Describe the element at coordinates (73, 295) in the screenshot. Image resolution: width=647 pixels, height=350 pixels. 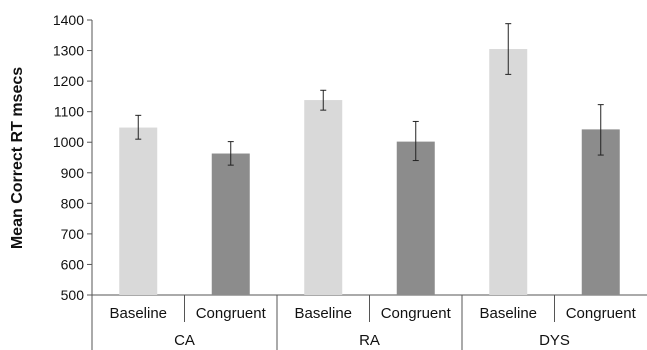
I see `y-tick-label: 500` at that location.